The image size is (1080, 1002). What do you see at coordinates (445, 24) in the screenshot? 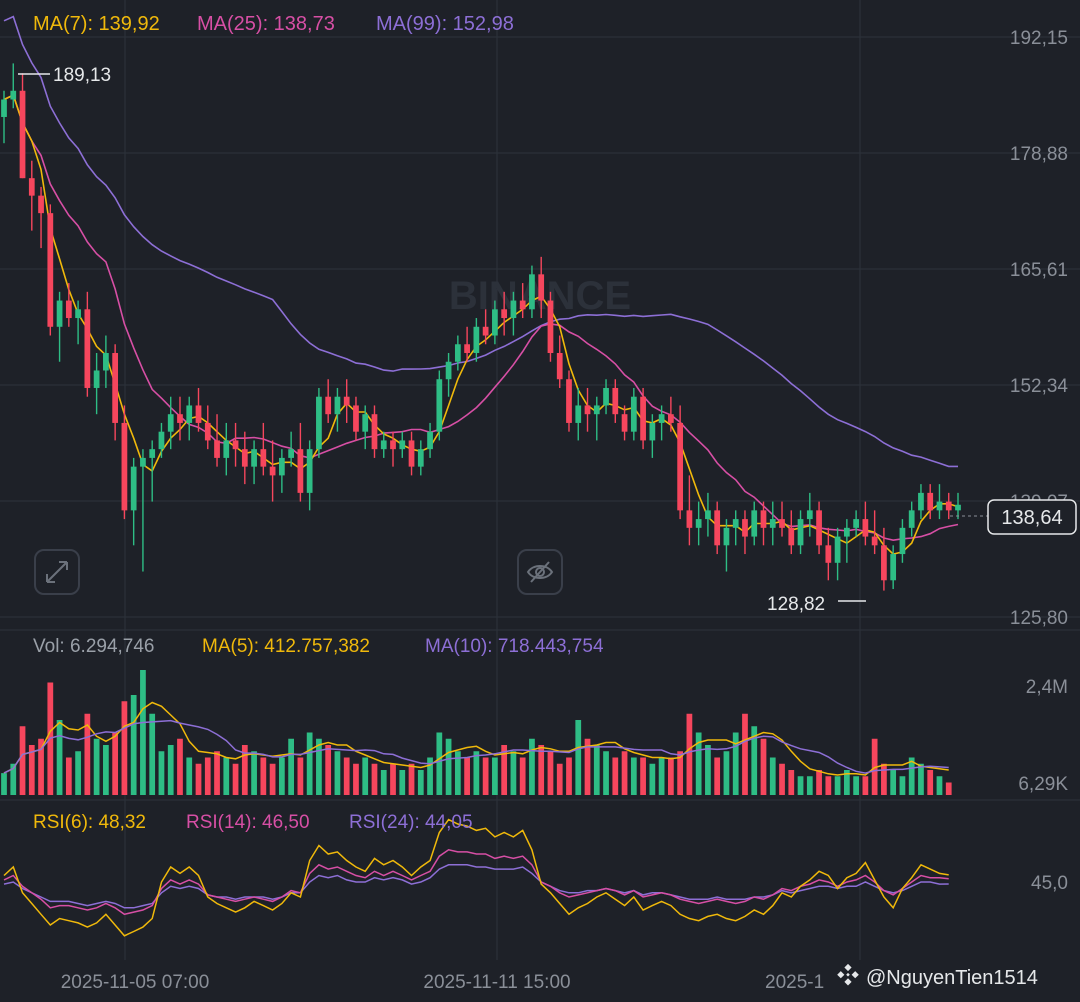
I see `ma99-legend: MA(99): 152,98` at bounding box center [445, 24].